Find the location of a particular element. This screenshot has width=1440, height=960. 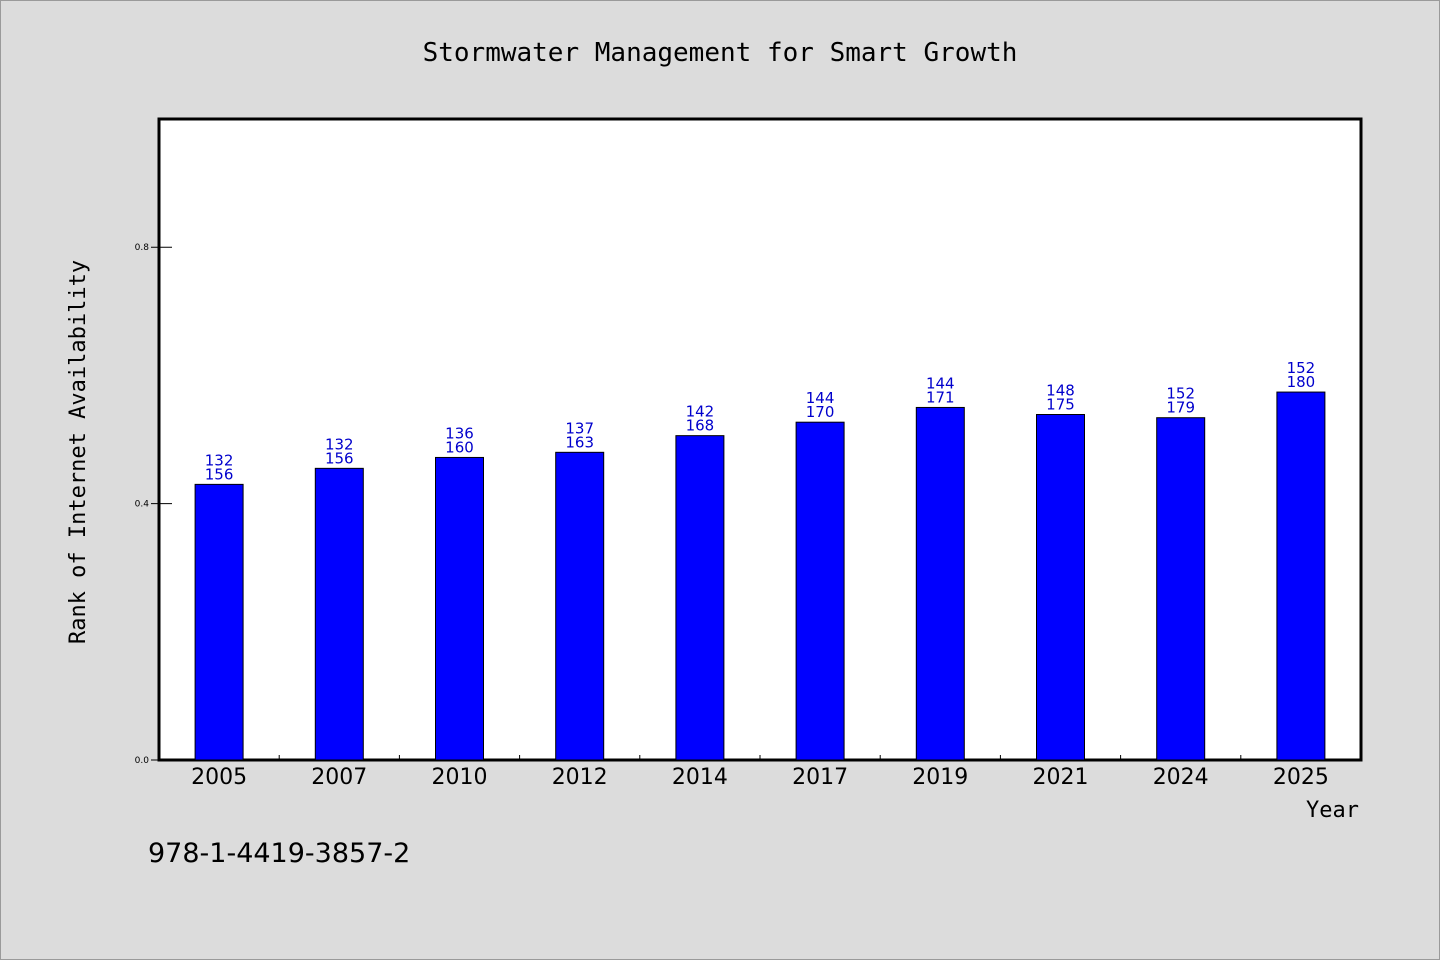

footer-code: 978-1-4419-3857-2 is located at coordinates (279, 853).